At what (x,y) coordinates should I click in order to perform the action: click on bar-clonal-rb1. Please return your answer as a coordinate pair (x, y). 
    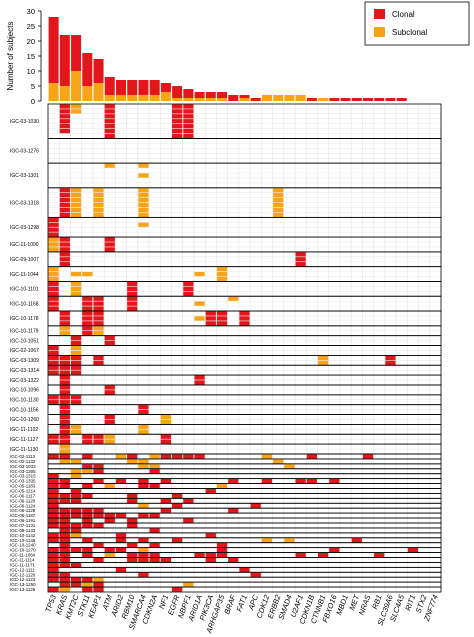
    Looking at the image, I should click on (379, 99).